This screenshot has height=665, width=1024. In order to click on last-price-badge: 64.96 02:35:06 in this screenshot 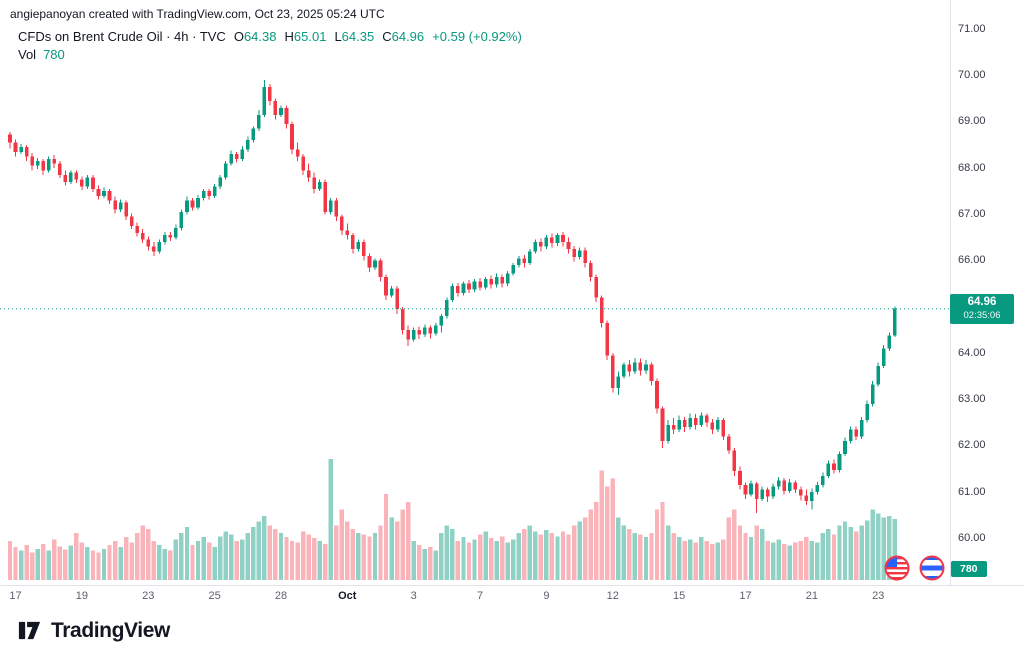, I will do `click(982, 308)`.